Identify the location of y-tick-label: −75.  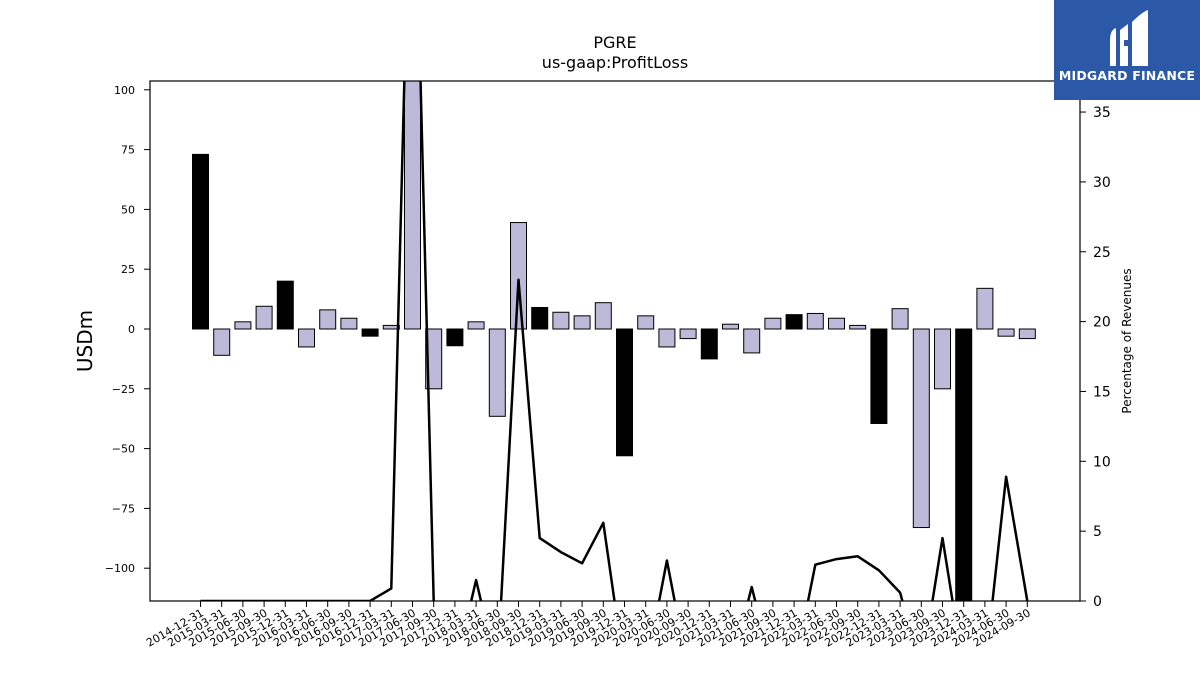
(123, 508).